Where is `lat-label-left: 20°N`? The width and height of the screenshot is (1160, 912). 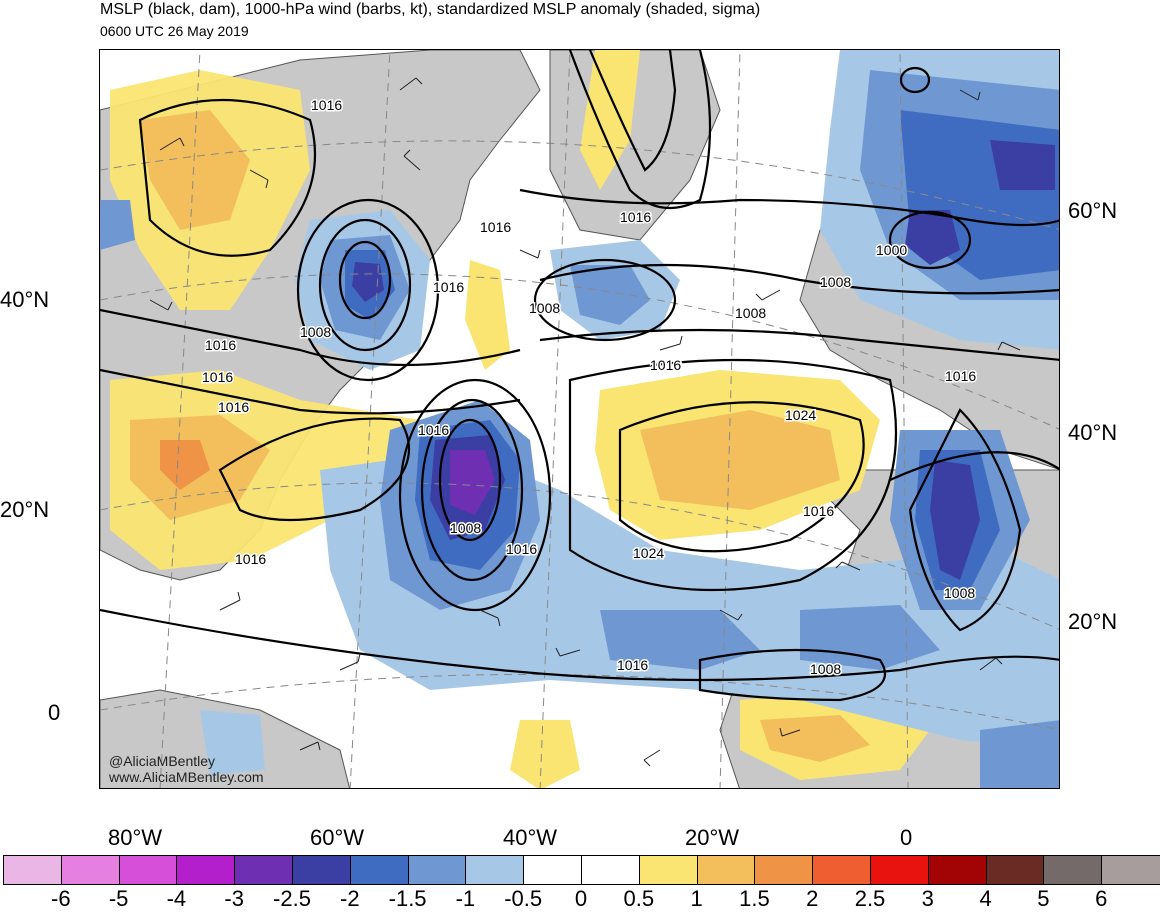
lat-label-left: 20°N is located at coordinates (25, 509).